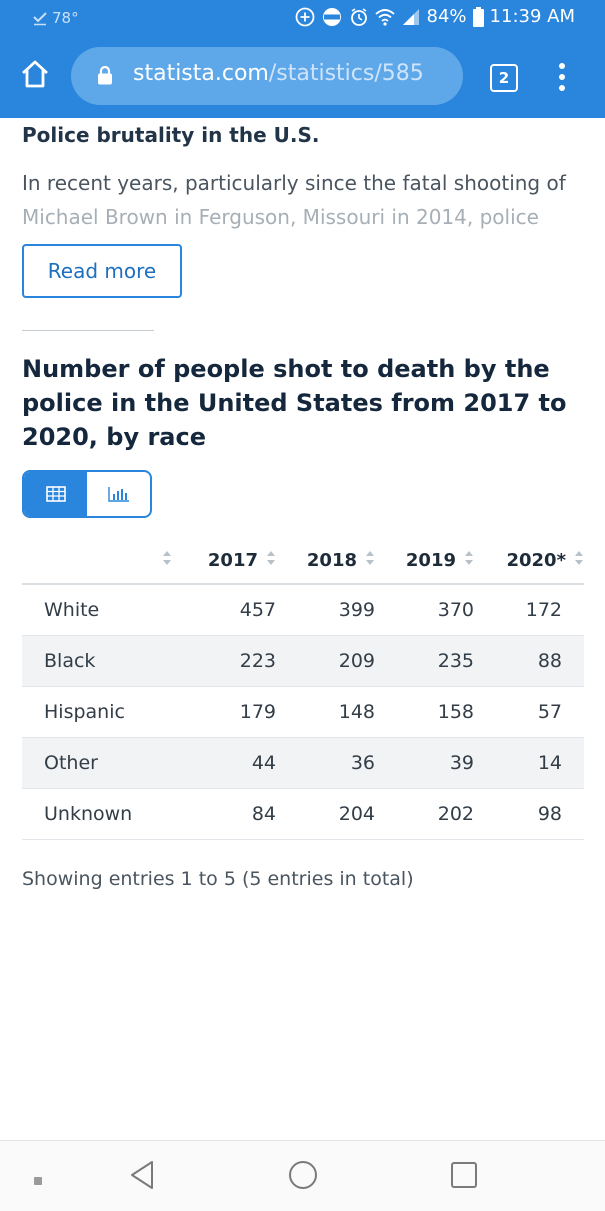 The width and height of the screenshot is (605, 1211). I want to click on table-cell: 370, so click(424, 610).